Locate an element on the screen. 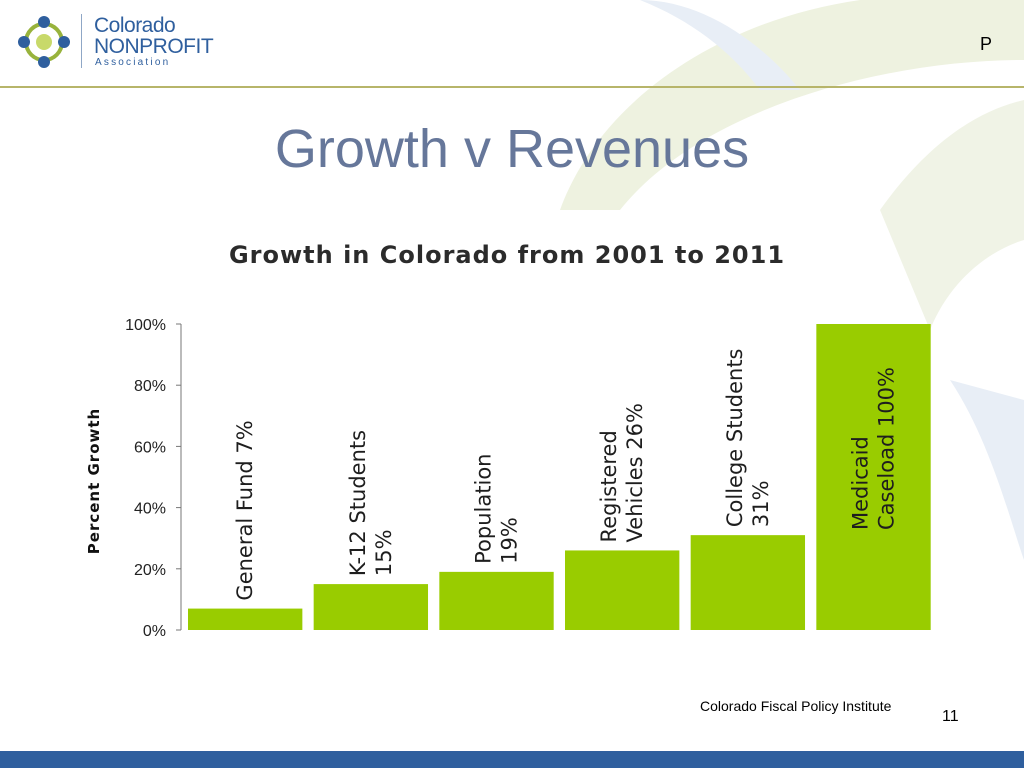 The width and height of the screenshot is (1024, 768). y-tick-label: 20% is located at coordinates (150, 570).